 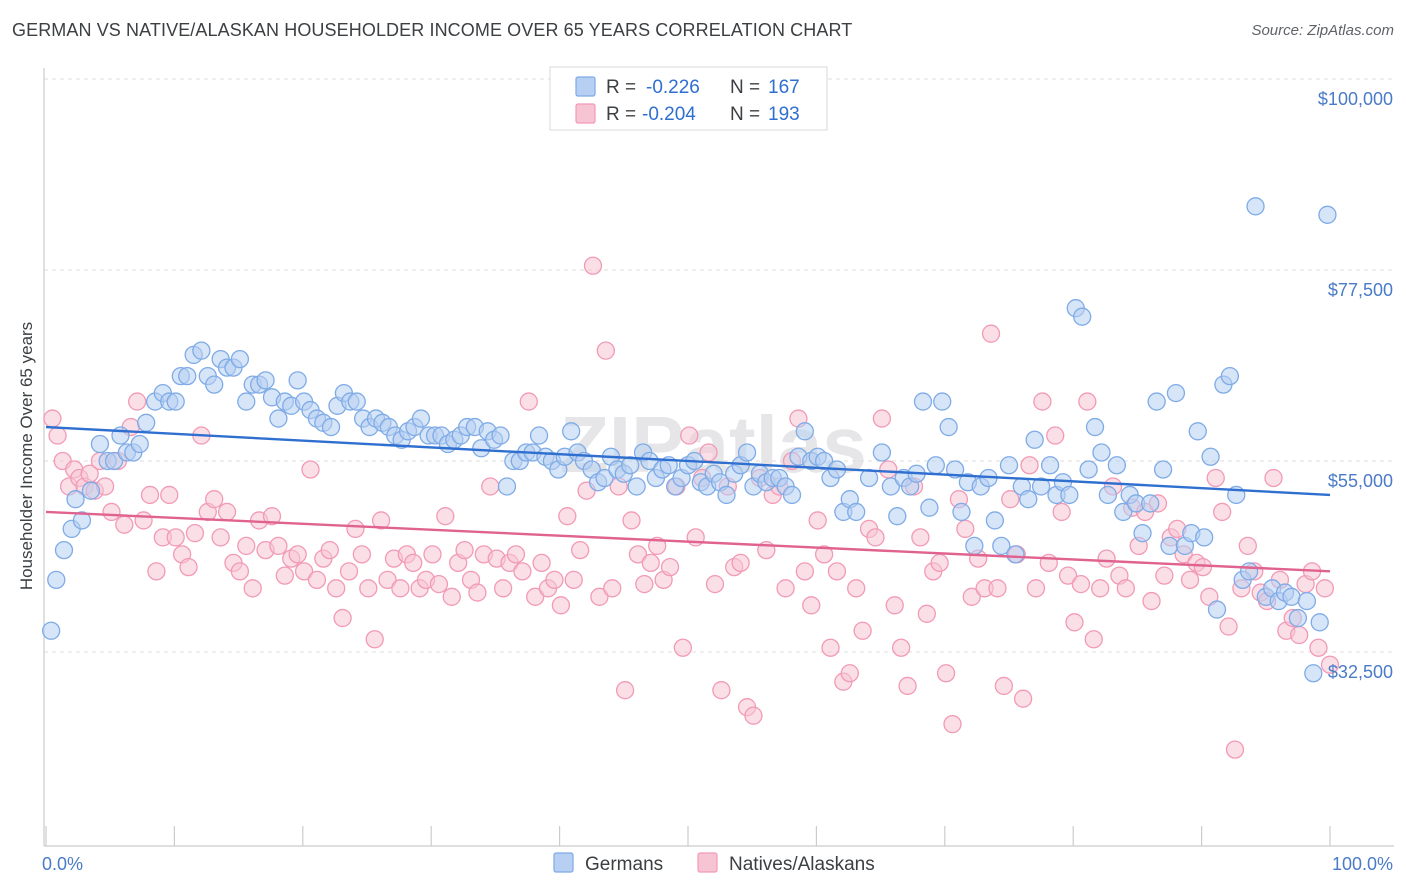 I want to click on legend-box, so click(x=688, y=98).